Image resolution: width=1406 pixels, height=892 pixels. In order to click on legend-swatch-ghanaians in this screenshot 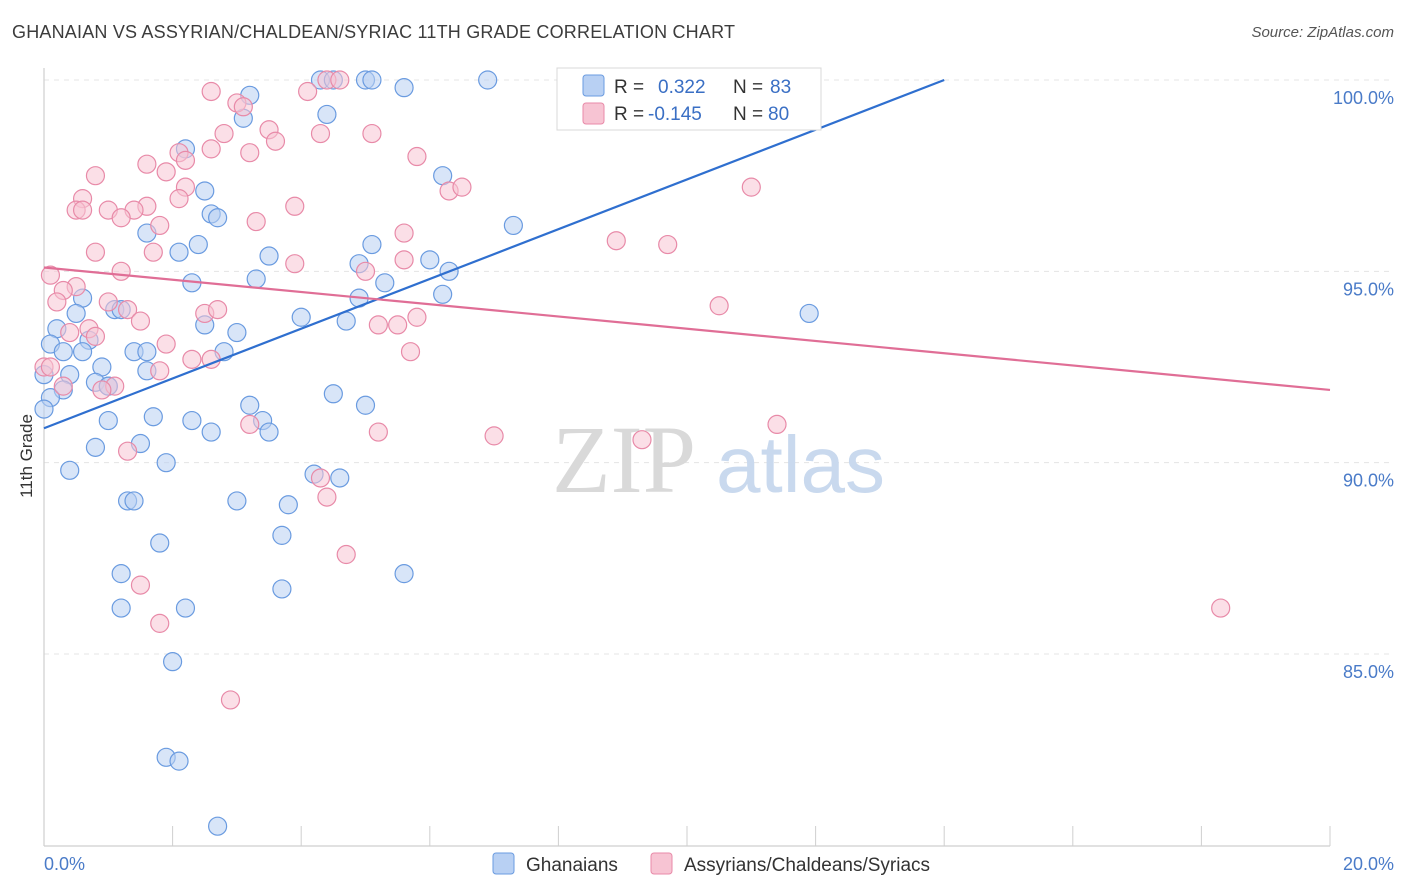, I will do `click(503, 863)`.